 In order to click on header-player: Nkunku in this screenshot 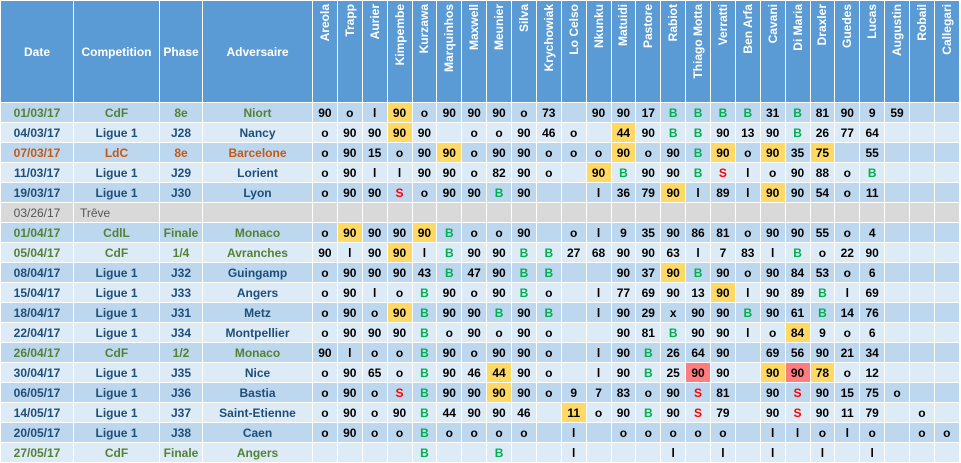, I will do `click(598, 51)`.